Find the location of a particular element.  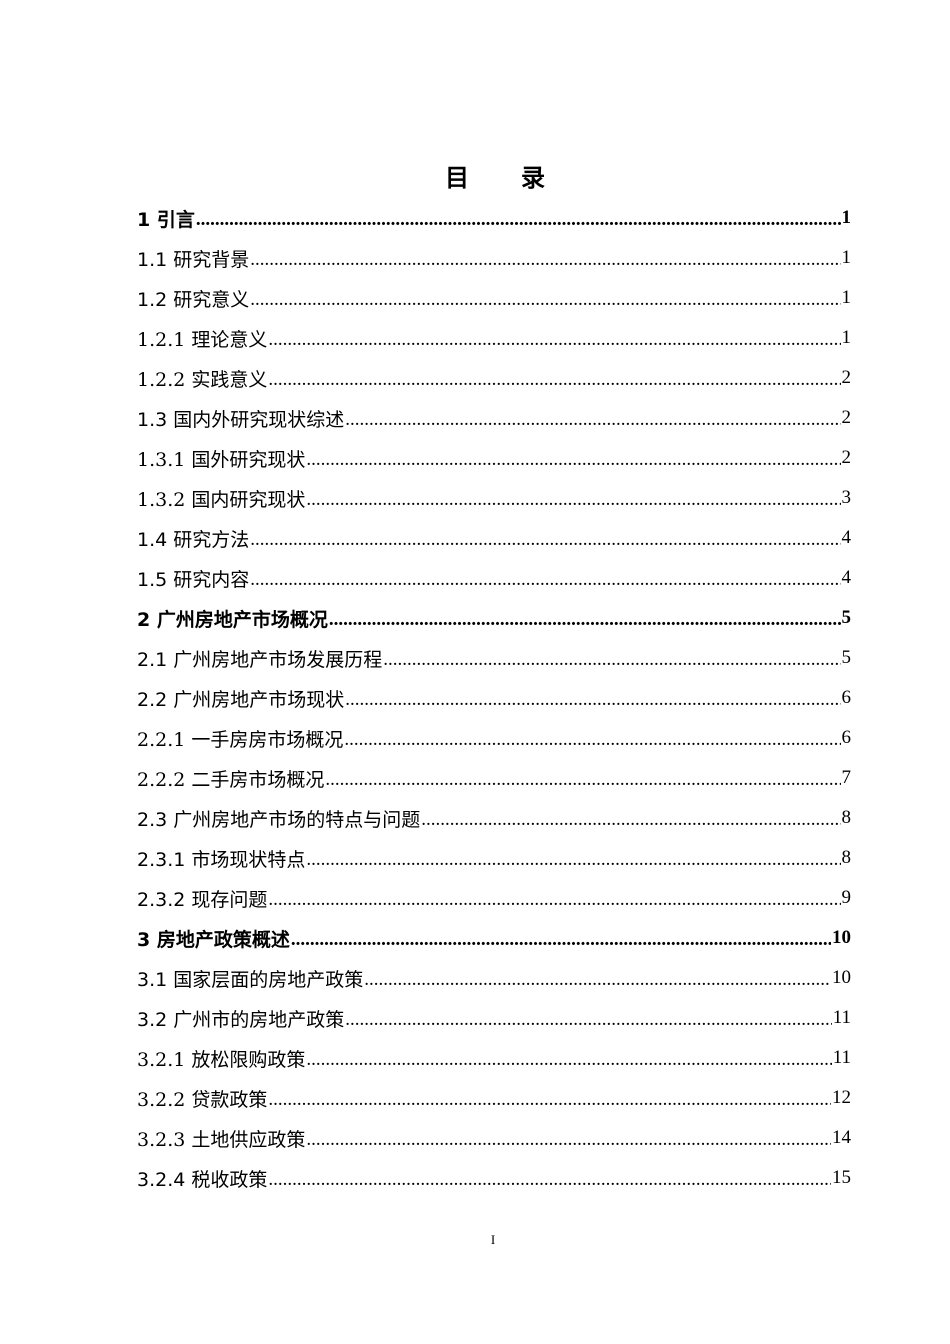

toc-entry-page: 15 is located at coordinates (841, 1177).